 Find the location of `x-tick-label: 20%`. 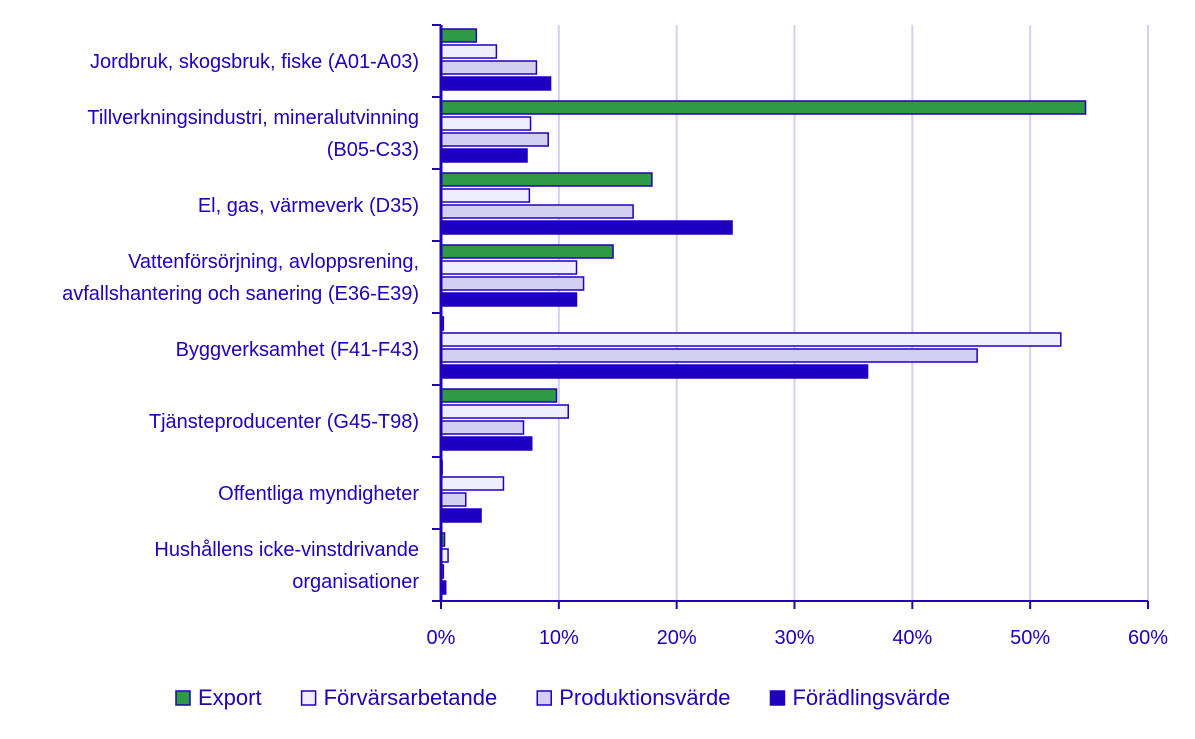

x-tick-label: 20% is located at coordinates (677, 638).